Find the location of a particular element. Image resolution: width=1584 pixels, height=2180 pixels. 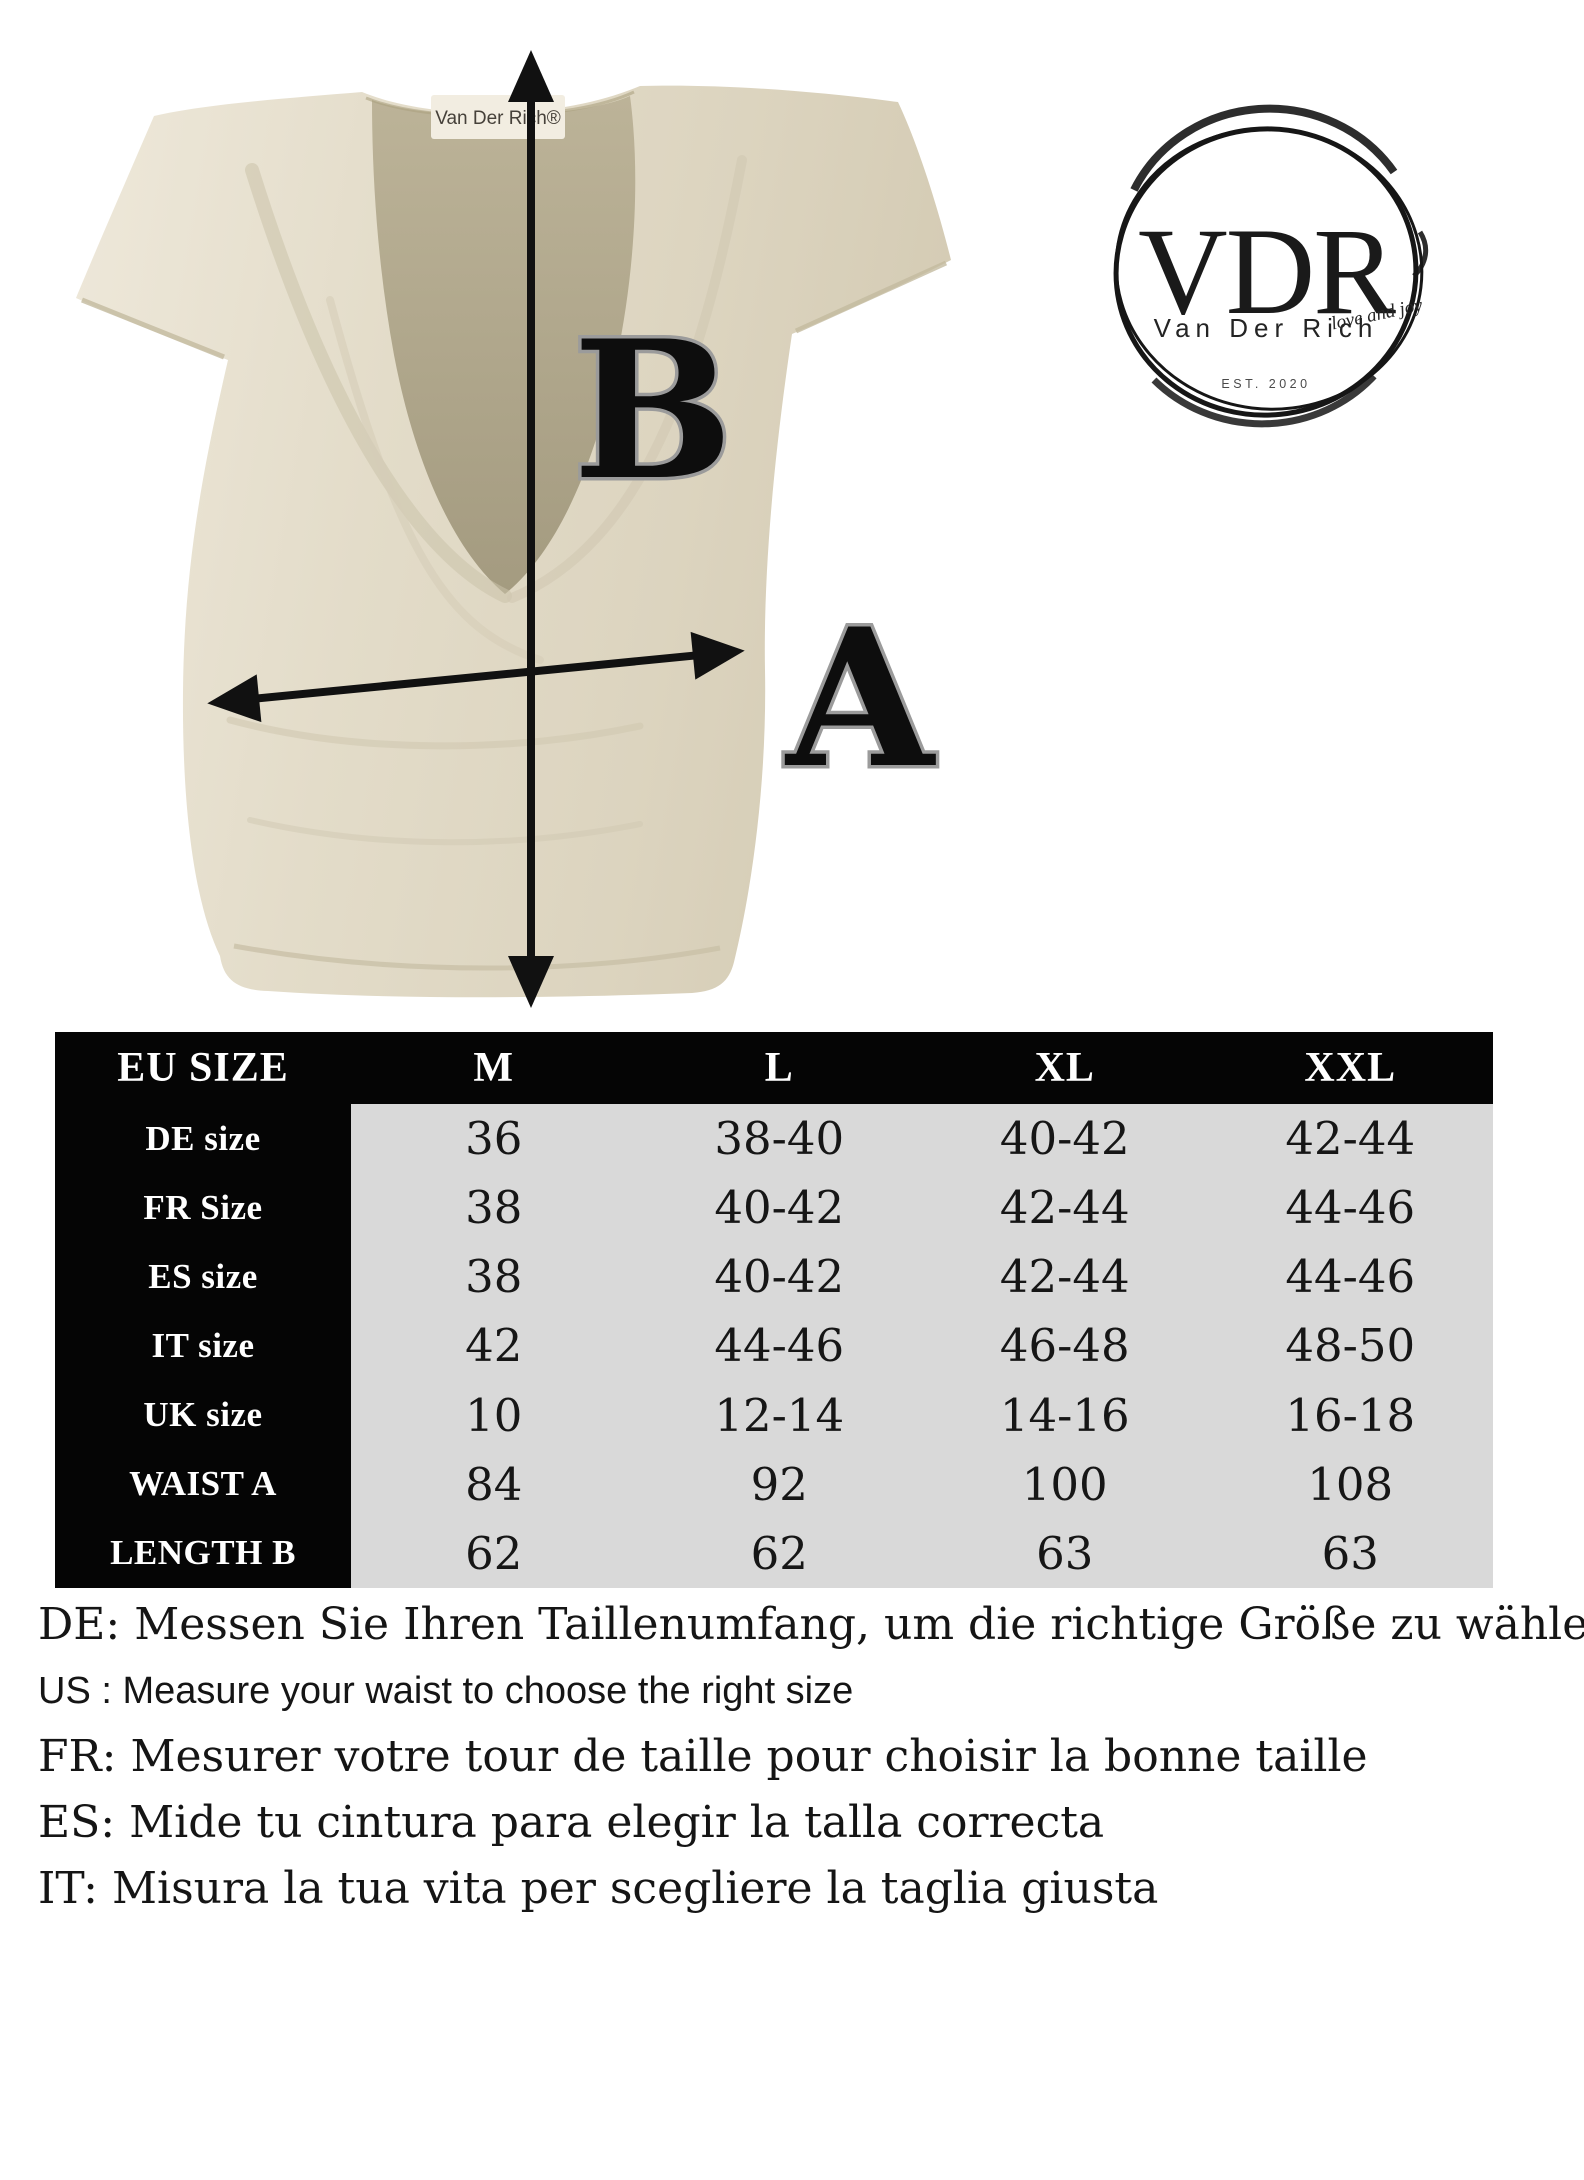

width-arrow-a is located at coordinates (476, 677).